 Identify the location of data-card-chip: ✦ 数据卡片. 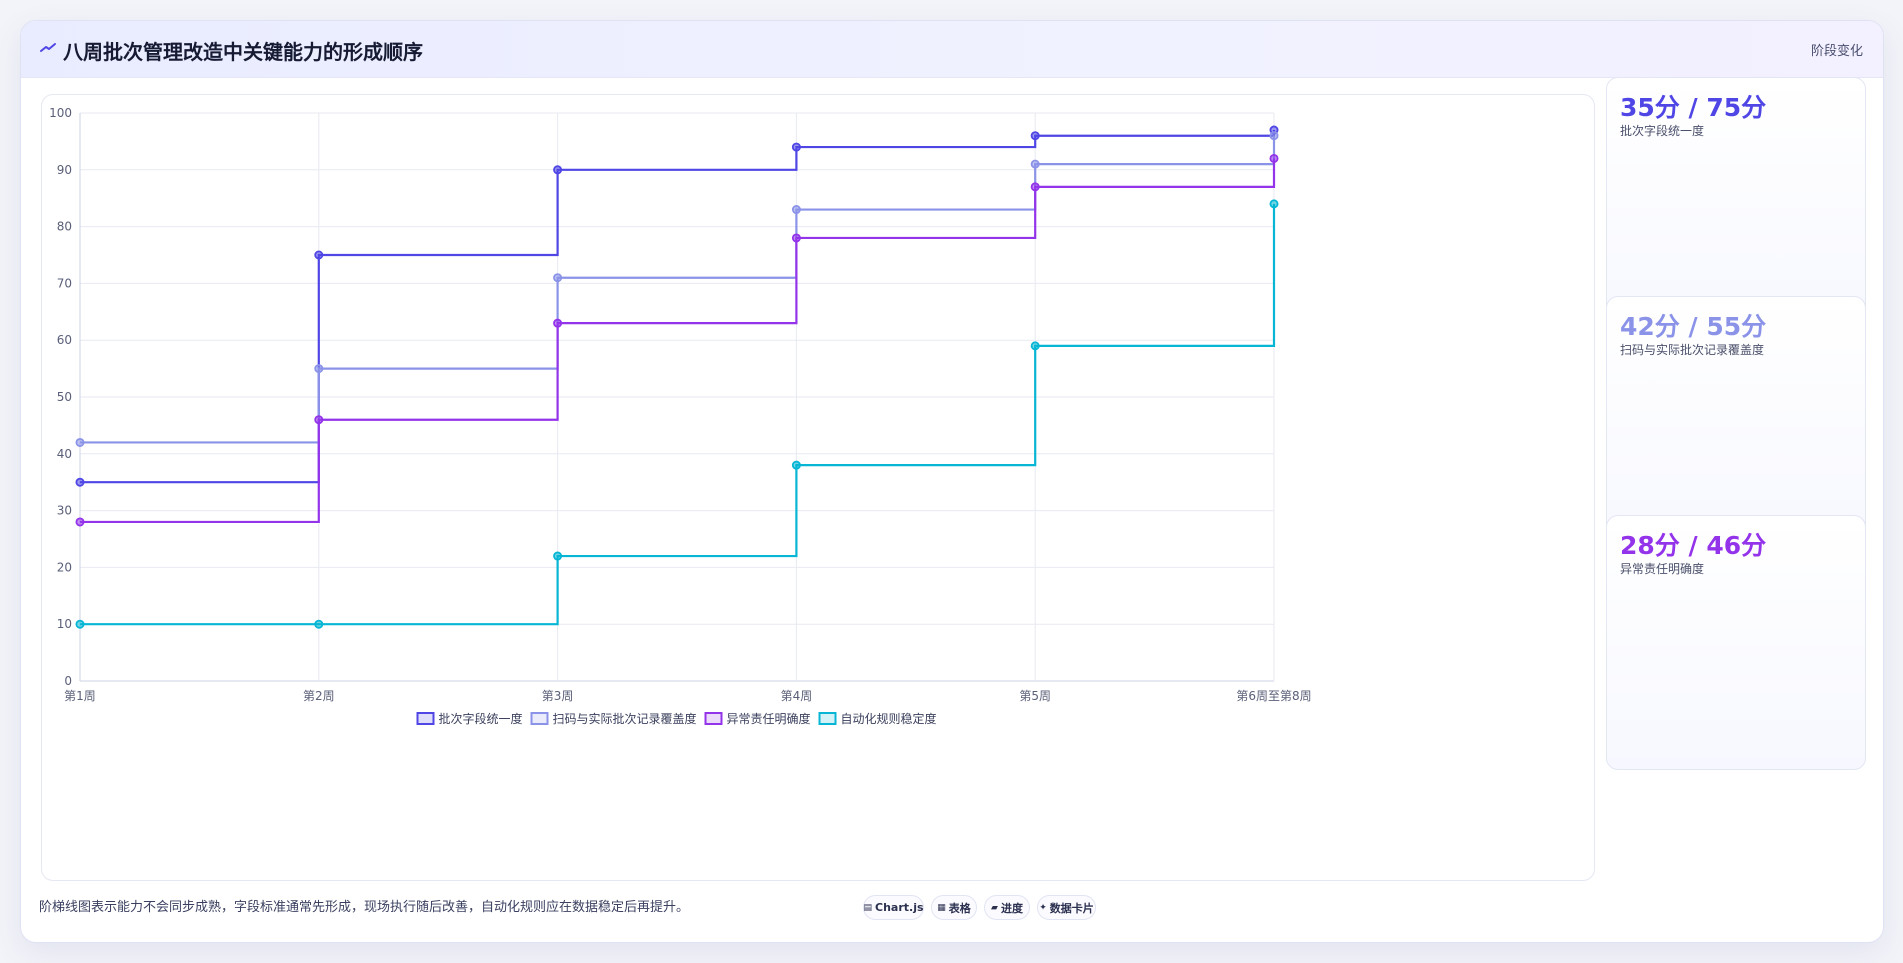
(1066, 907).